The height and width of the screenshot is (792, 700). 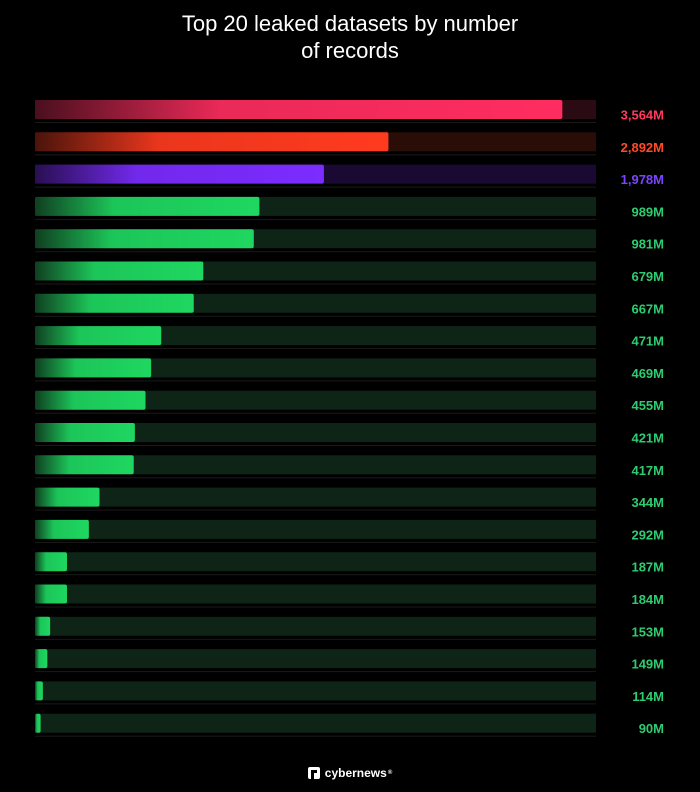 I want to click on value-label-13: 344M, so click(x=647, y=502).